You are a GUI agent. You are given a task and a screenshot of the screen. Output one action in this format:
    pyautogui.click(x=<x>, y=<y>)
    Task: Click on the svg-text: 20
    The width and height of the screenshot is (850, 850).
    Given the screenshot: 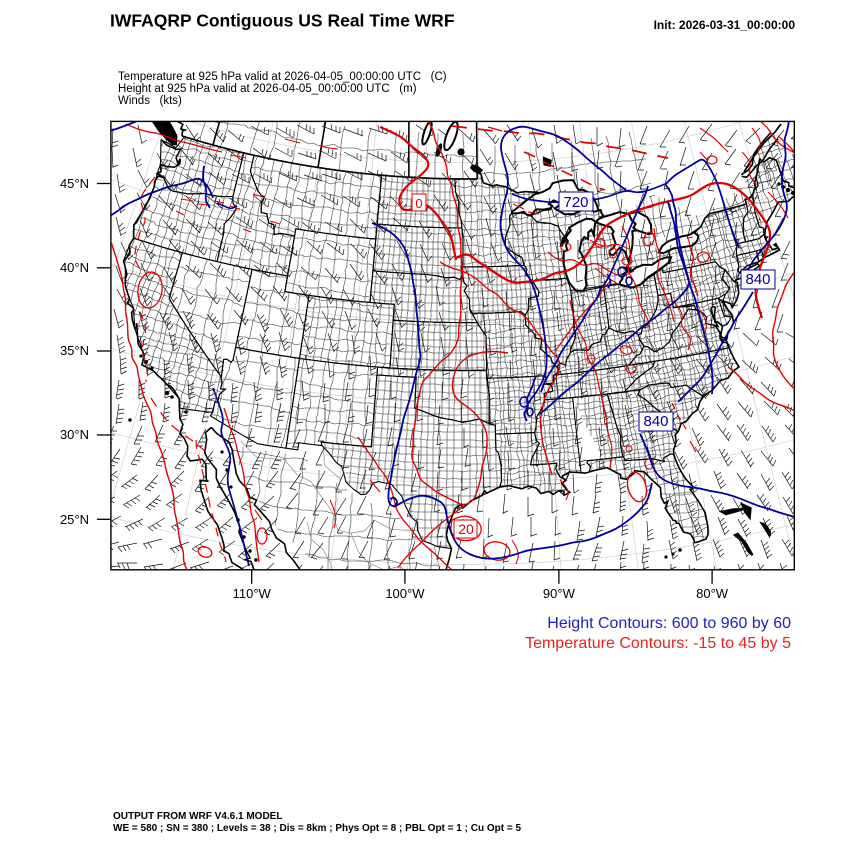 What is the action you would take?
    pyautogui.click(x=466, y=529)
    